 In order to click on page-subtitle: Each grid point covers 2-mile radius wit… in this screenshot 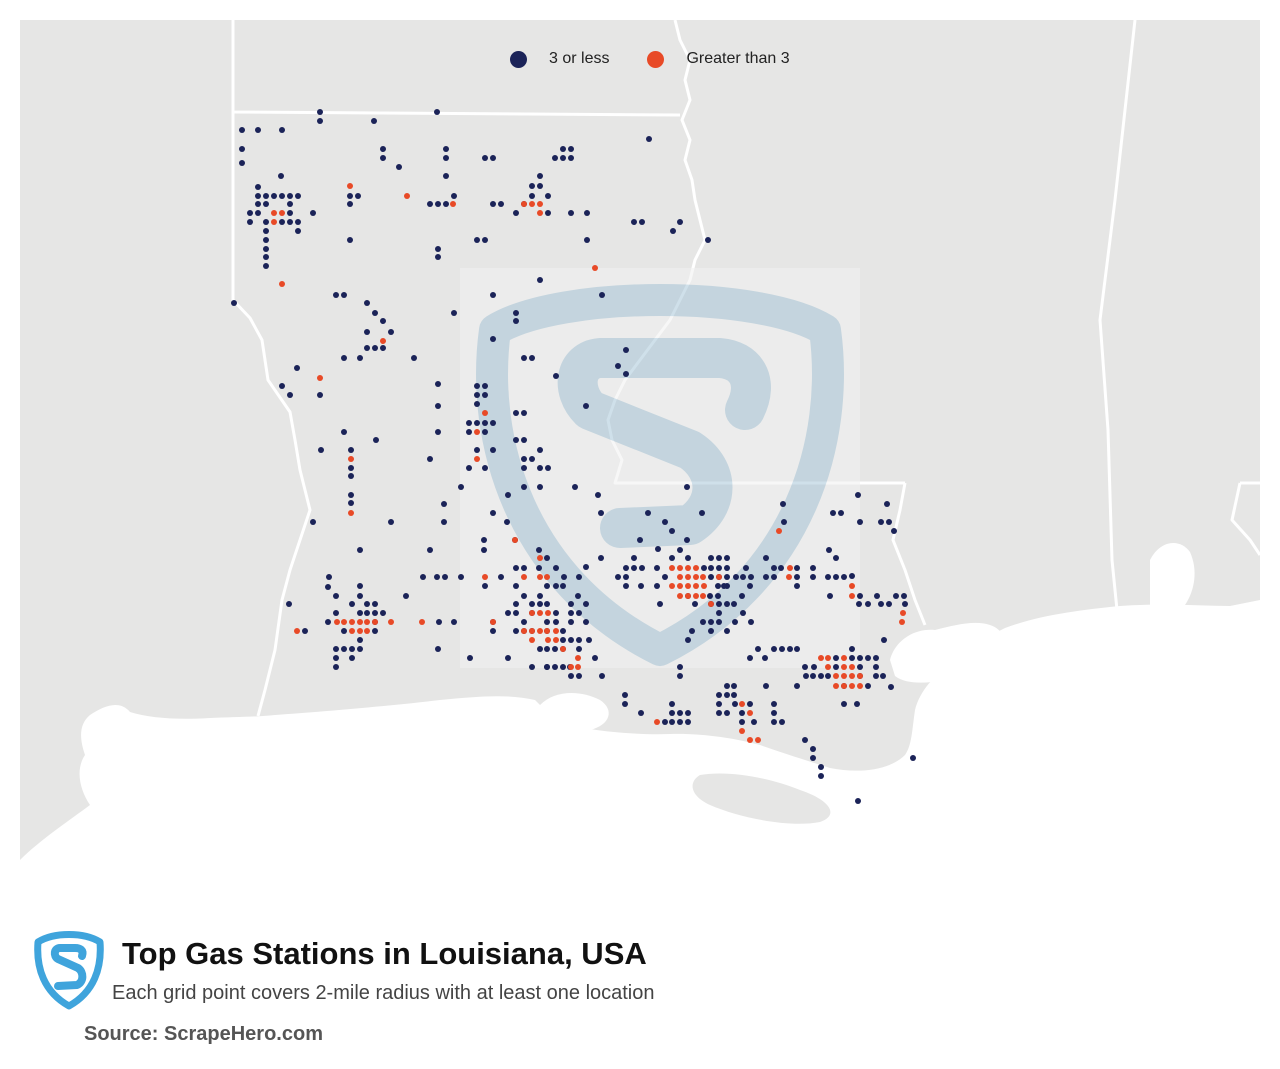, I will do `click(383, 993)`.